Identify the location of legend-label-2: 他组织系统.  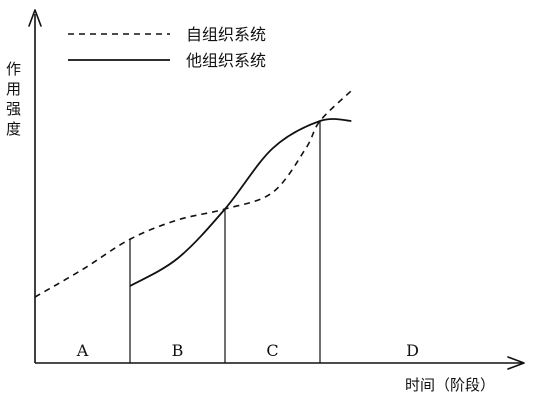
(226, 60).